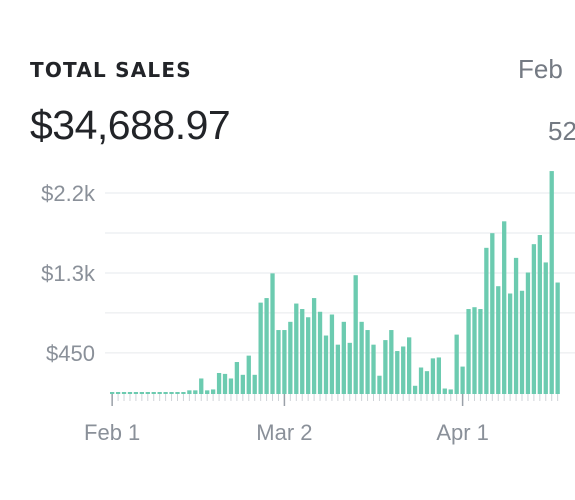 This screenshot has height=500, width=575. What do you see at coordinates (540, 69) in the screenshot?
I see `period-label: Feb` at bounding box center [540, 69].